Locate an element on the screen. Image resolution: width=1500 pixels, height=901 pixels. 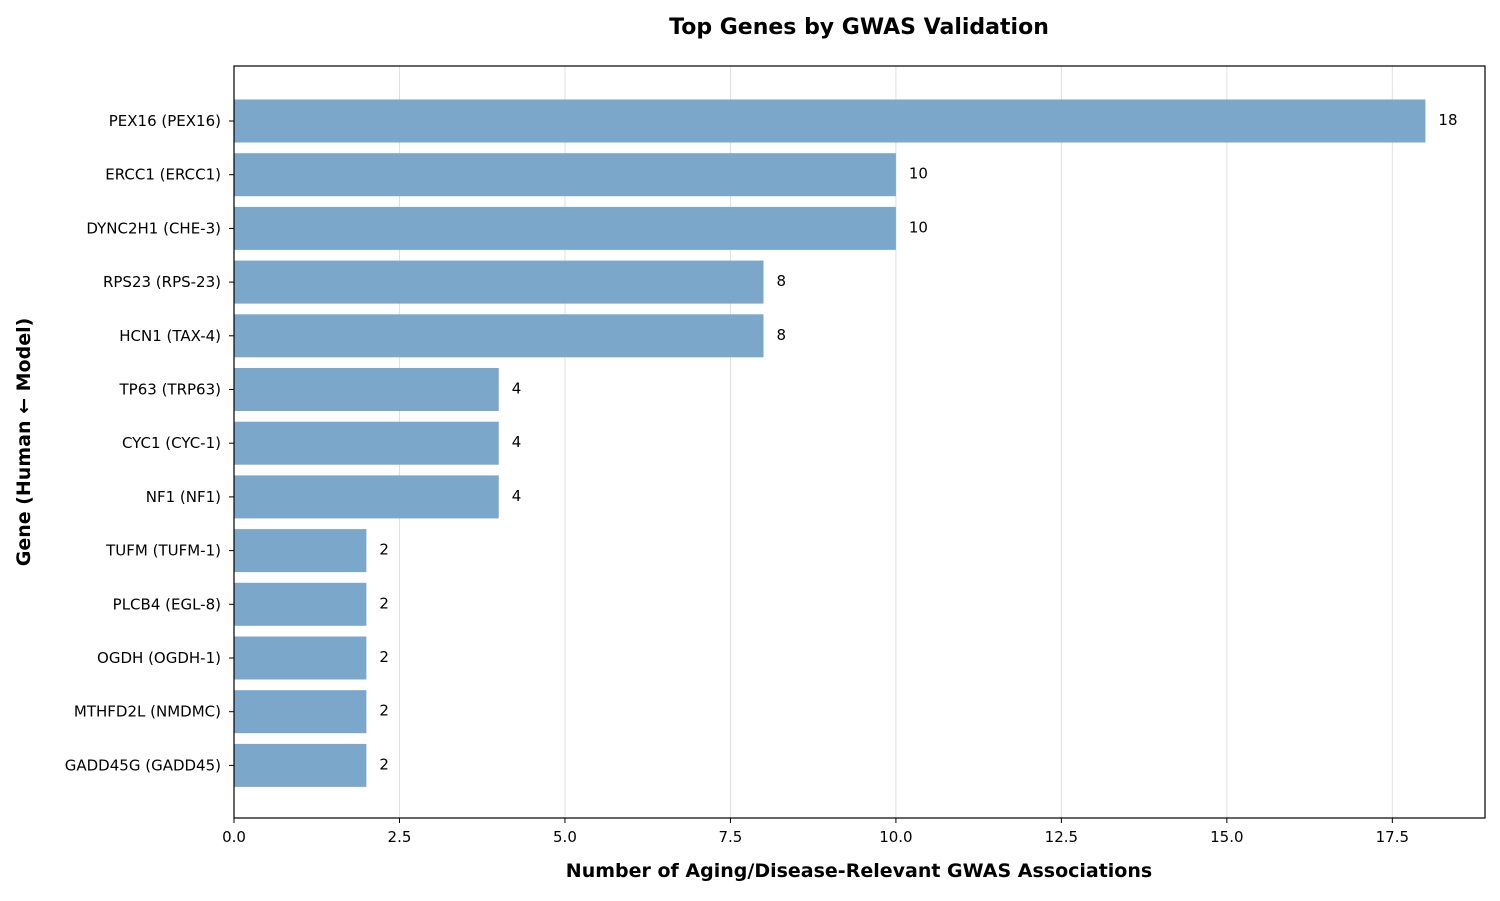
y-tick-label: PEX16 (PEX16) is located at coordinates (165, 121).